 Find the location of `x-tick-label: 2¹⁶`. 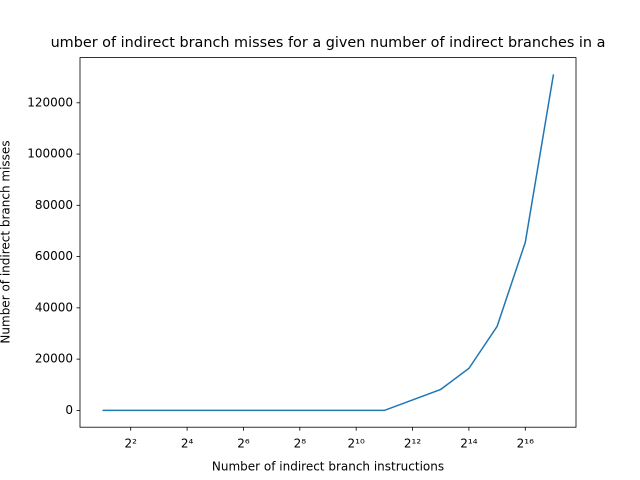

x-tick-label: 2¹⁶ is located at coordinates (525, 444).